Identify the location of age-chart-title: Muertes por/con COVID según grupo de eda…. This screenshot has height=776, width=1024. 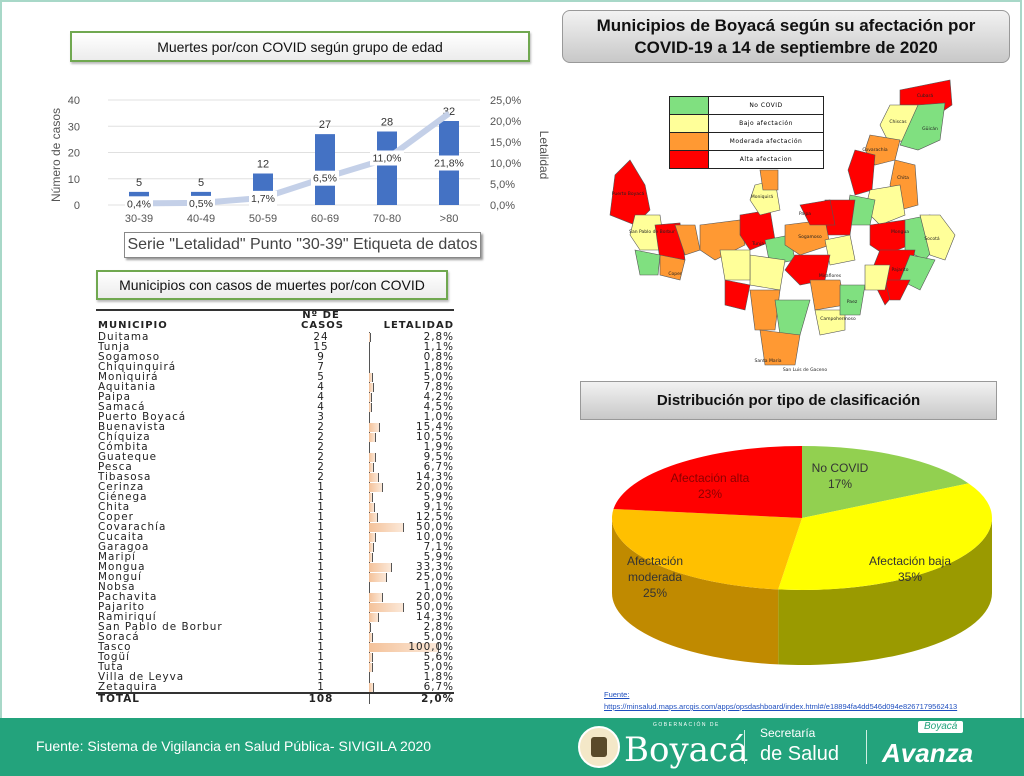
(300, 46).